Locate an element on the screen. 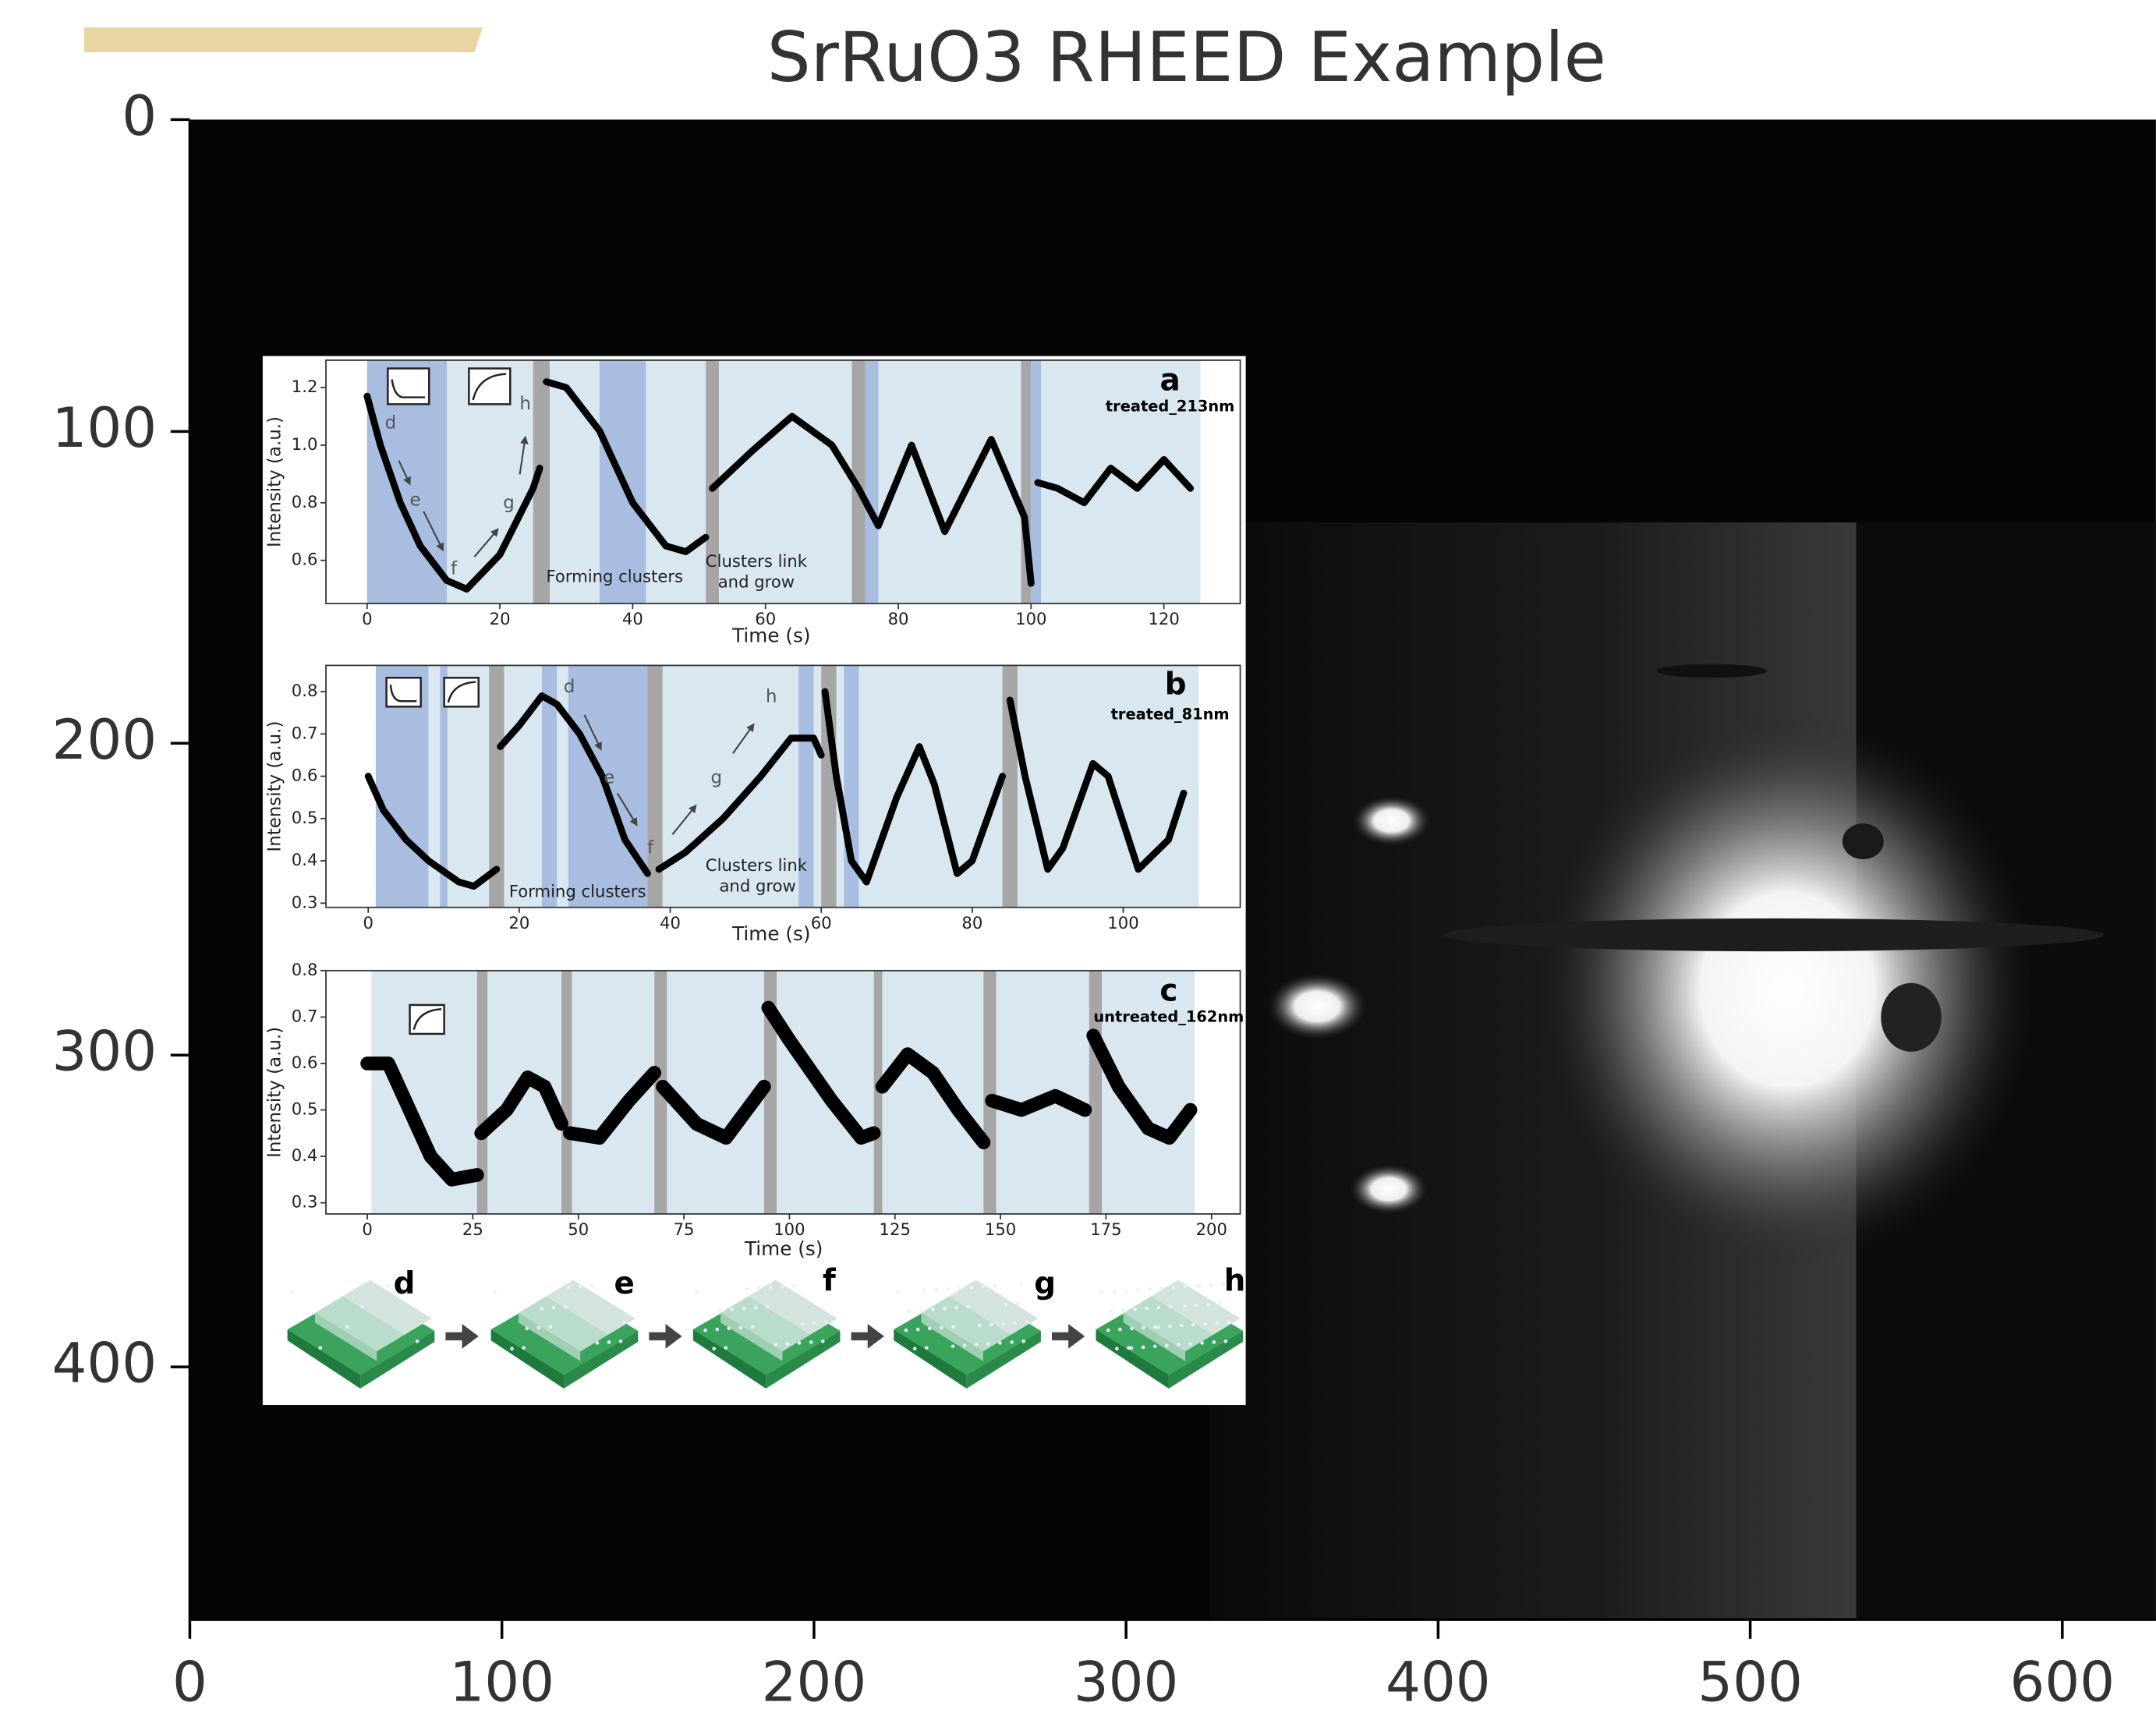  x-tick-label: 80 is located at coordinates (899, 619).